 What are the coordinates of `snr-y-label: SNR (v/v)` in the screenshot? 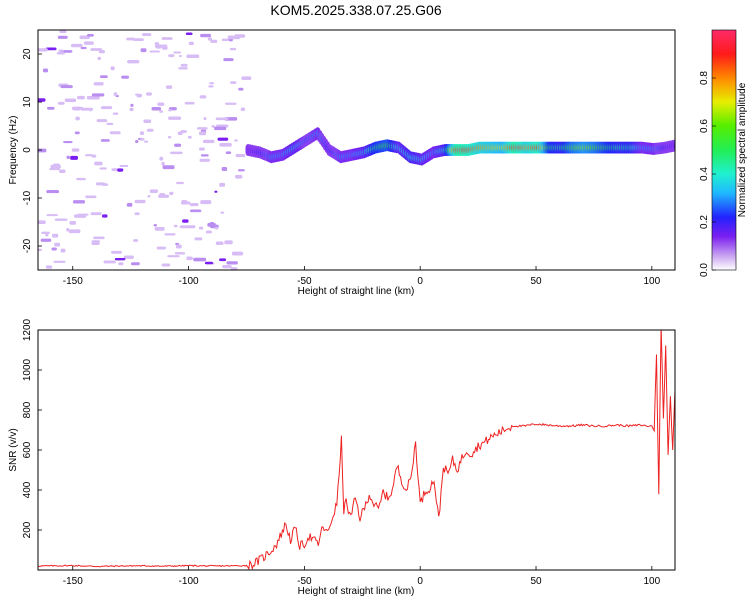 It's located at (13, 449).